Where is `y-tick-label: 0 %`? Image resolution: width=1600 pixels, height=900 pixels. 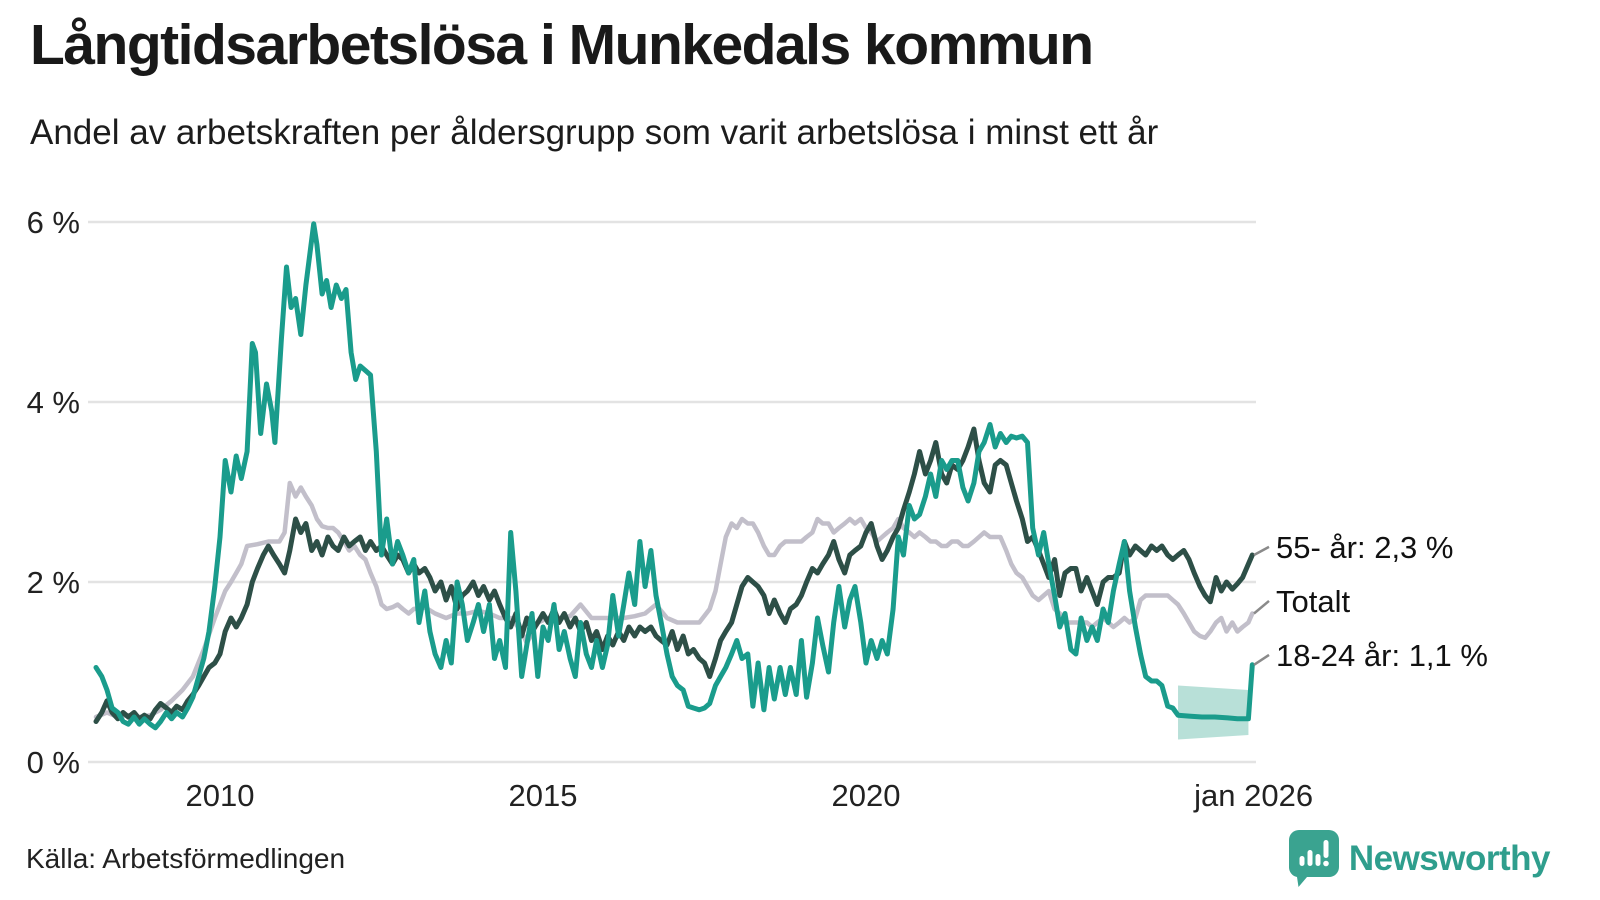
y-tick-label: 0 % is located at coordinates (53, 762).